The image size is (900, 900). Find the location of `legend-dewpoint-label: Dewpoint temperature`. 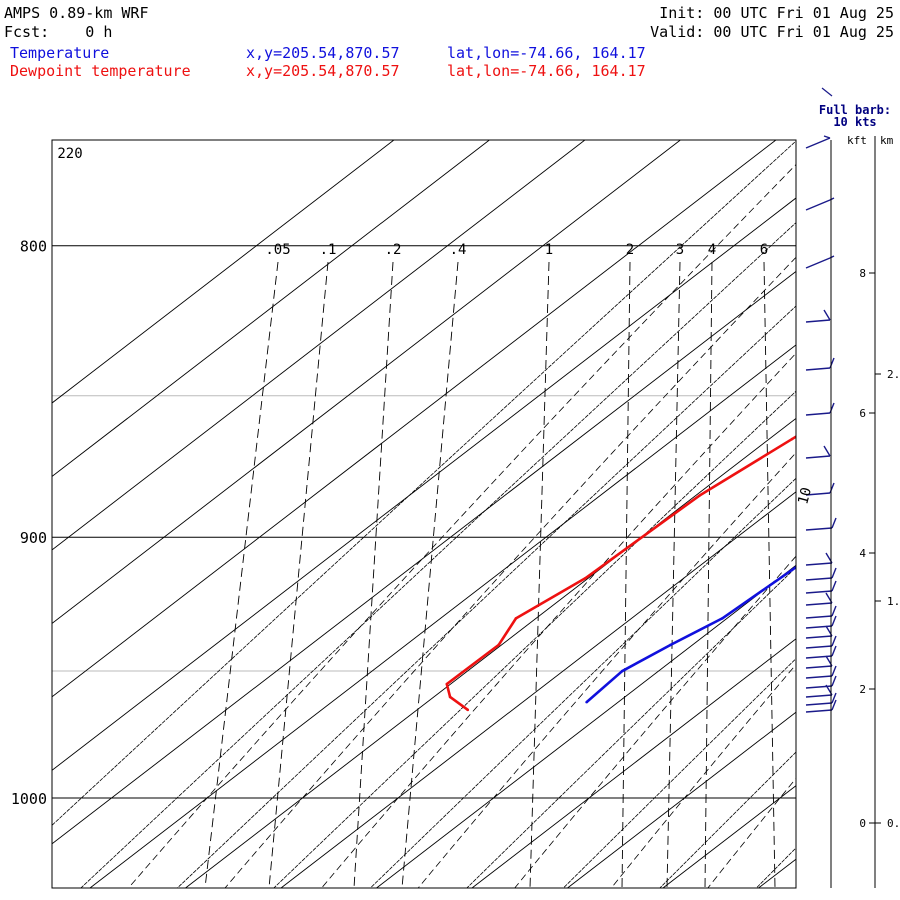

legend-dewpoint-label: Dewpoint temperature is located at coordinates (100, 71).